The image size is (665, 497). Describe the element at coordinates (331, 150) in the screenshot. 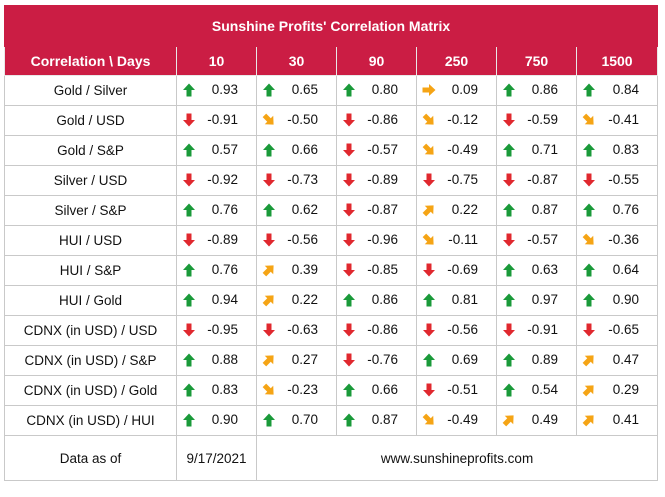

I see `table-row: Gold / S&P 0.57 0.66 -0.57 -0.49 0.71 0.83` at that location.